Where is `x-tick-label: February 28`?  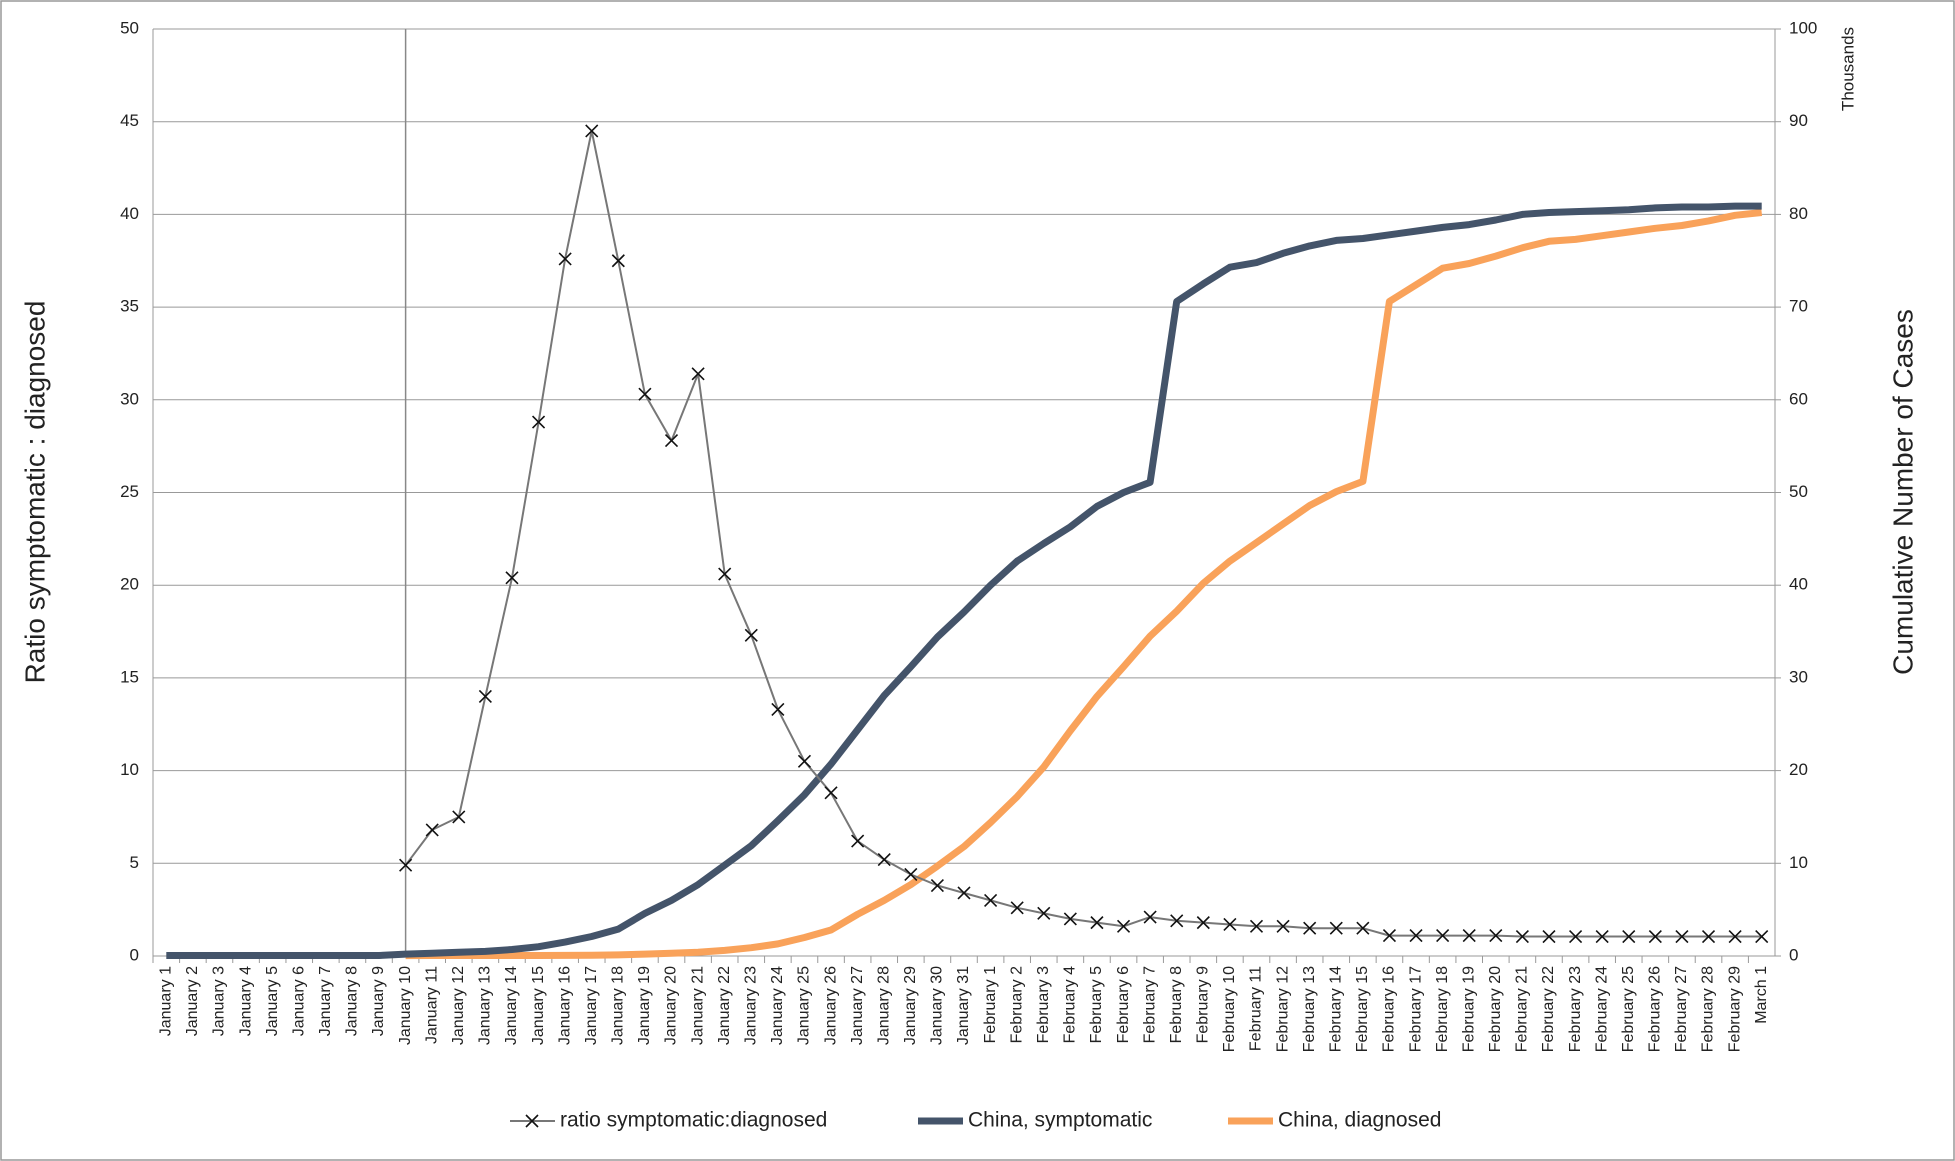
x-tick-label: February 28 is located at coordinates (1708, 1009).